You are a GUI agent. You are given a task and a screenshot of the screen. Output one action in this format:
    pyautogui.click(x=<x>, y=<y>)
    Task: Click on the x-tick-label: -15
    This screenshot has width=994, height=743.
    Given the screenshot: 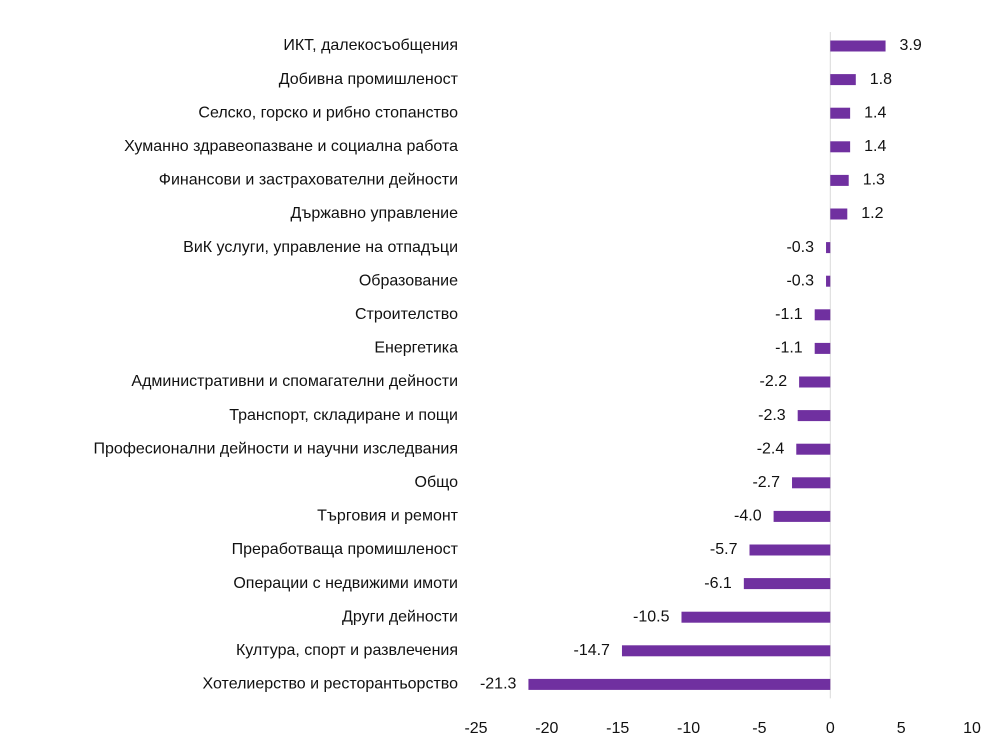 What is the action you would take?
    pyautogui.click(x=617, y=728)
    